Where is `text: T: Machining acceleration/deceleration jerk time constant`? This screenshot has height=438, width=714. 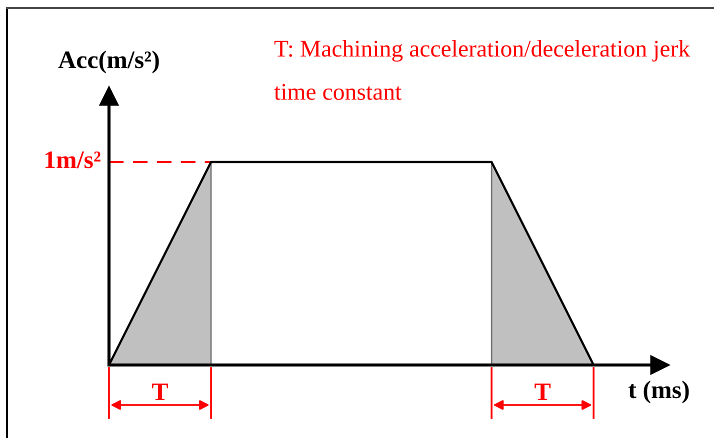
text: T: Machining acceleration/deceleration jerk time constant is located at coordinates (482, 70).